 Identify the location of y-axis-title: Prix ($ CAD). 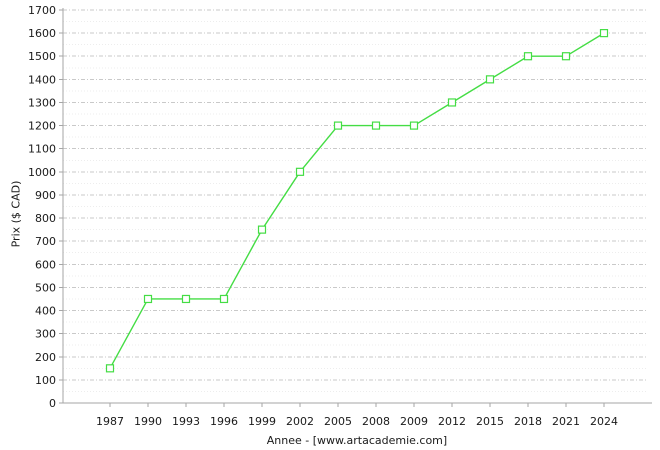
(16, 214).